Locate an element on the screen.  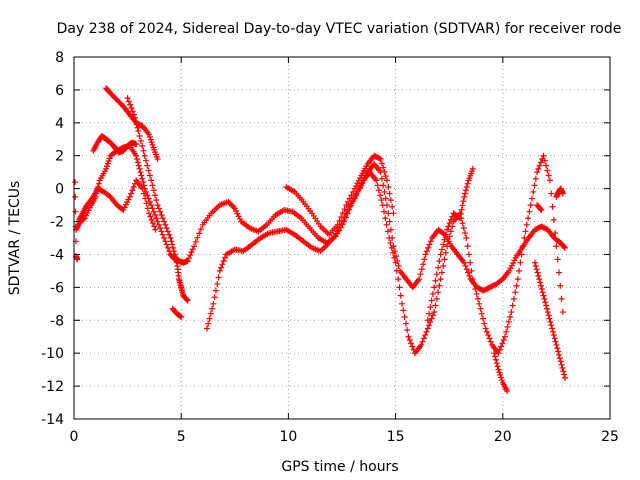
y-tick-label: 8 is located at coordinates (59, 58).